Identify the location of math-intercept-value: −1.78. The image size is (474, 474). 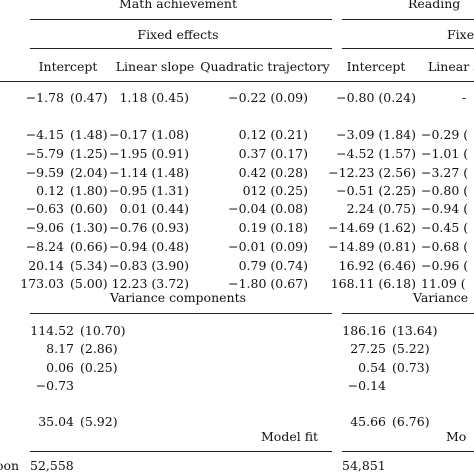
(44, 97).